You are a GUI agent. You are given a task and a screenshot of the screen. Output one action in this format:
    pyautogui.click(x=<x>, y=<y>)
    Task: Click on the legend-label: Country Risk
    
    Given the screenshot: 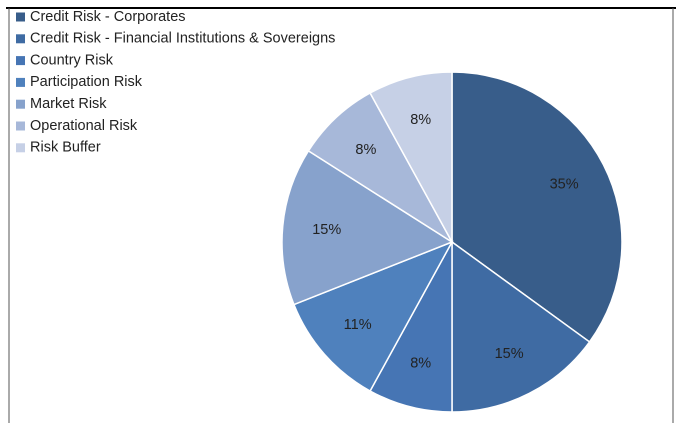 What is the action you would take?
    pyautogui.click(x=72, y=60)
    